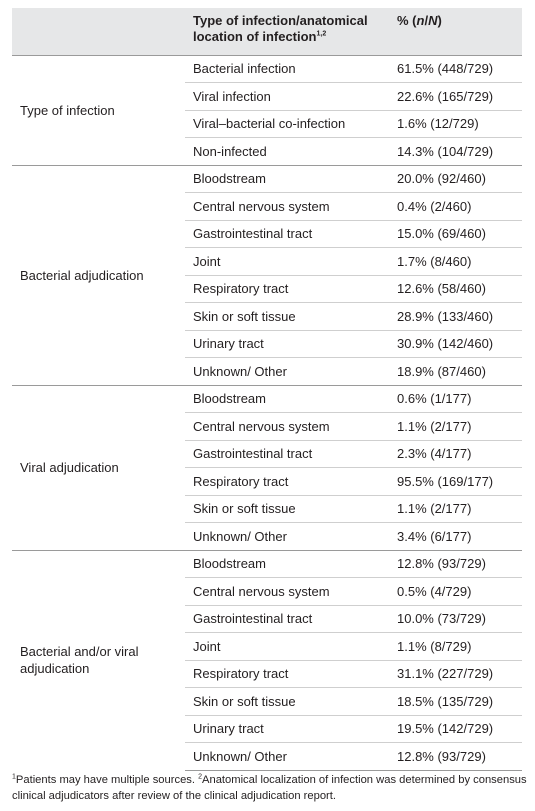  Describe the element at coordinates (455, 536) in the screenshot. I see `percent-cell: 3.4% (6/177)` at that location.